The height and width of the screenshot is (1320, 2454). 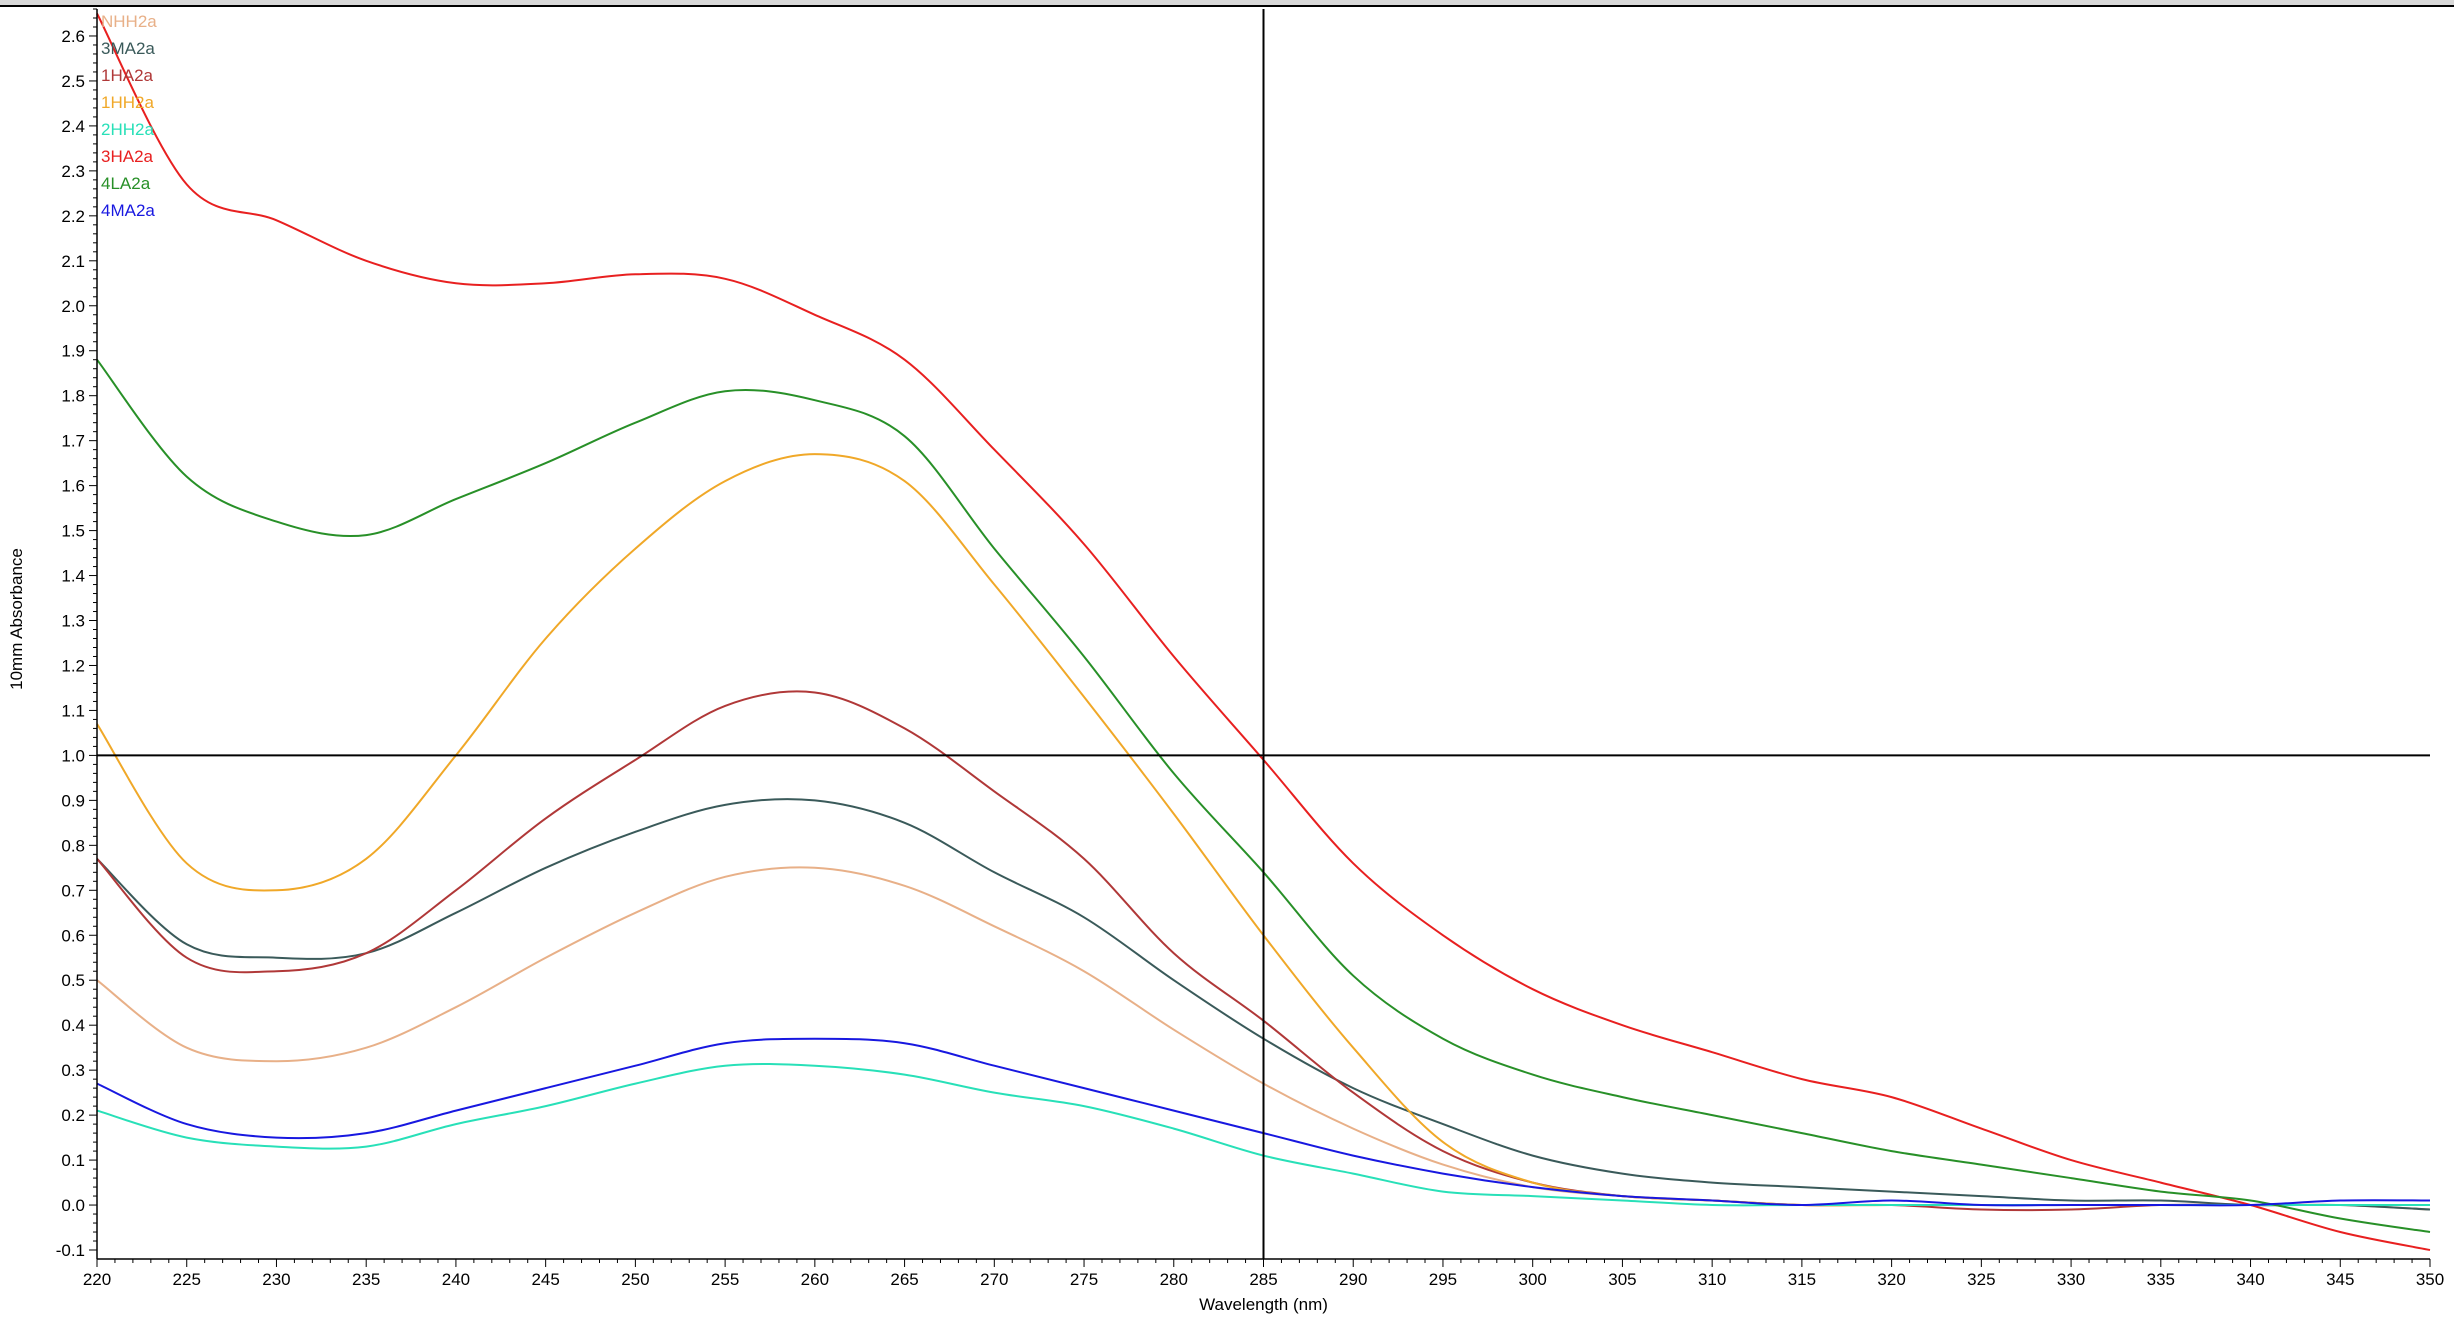 What do you see at coordinates (1084, 1279) in the screenshot?
I see `x-tick-label: 275` at bounding box center [1084, 1279].